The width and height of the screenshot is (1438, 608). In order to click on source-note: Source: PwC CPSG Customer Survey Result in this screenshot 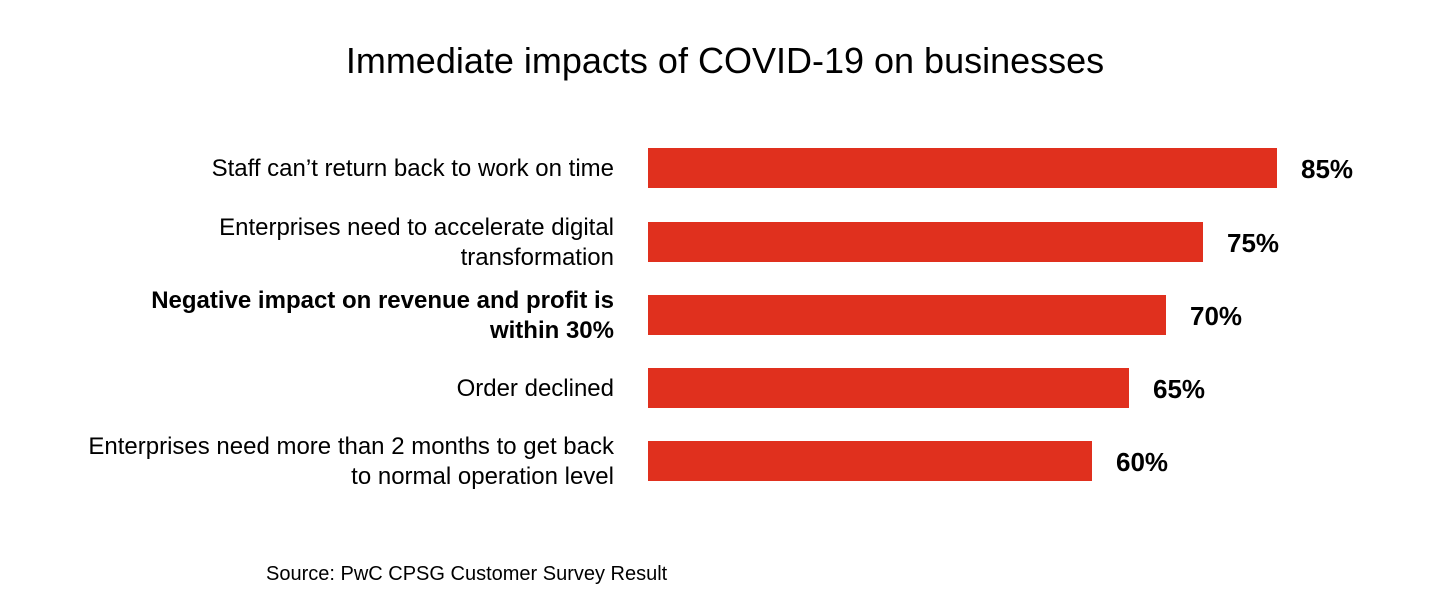, I will do `click(467, 574)`.